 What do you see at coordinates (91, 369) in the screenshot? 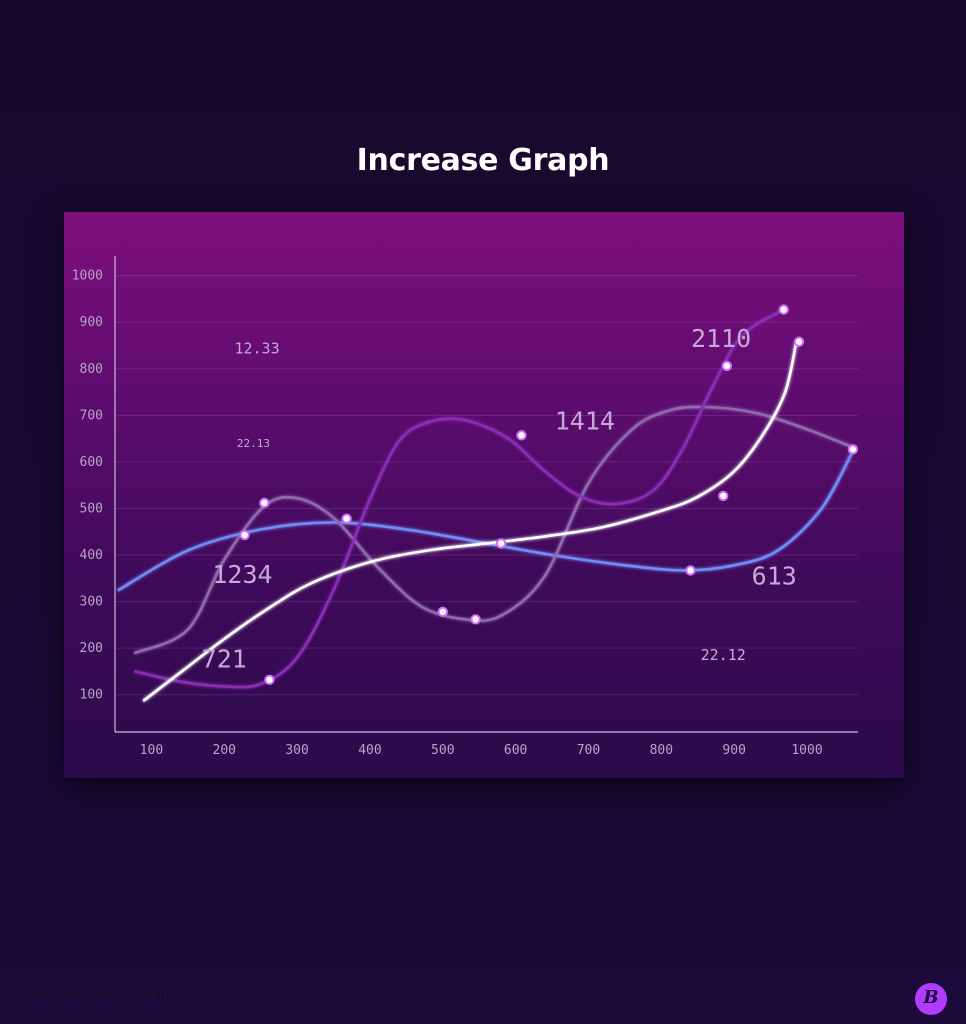
I see `y-tick-label-800: 800` at bounding box center [91, 369].